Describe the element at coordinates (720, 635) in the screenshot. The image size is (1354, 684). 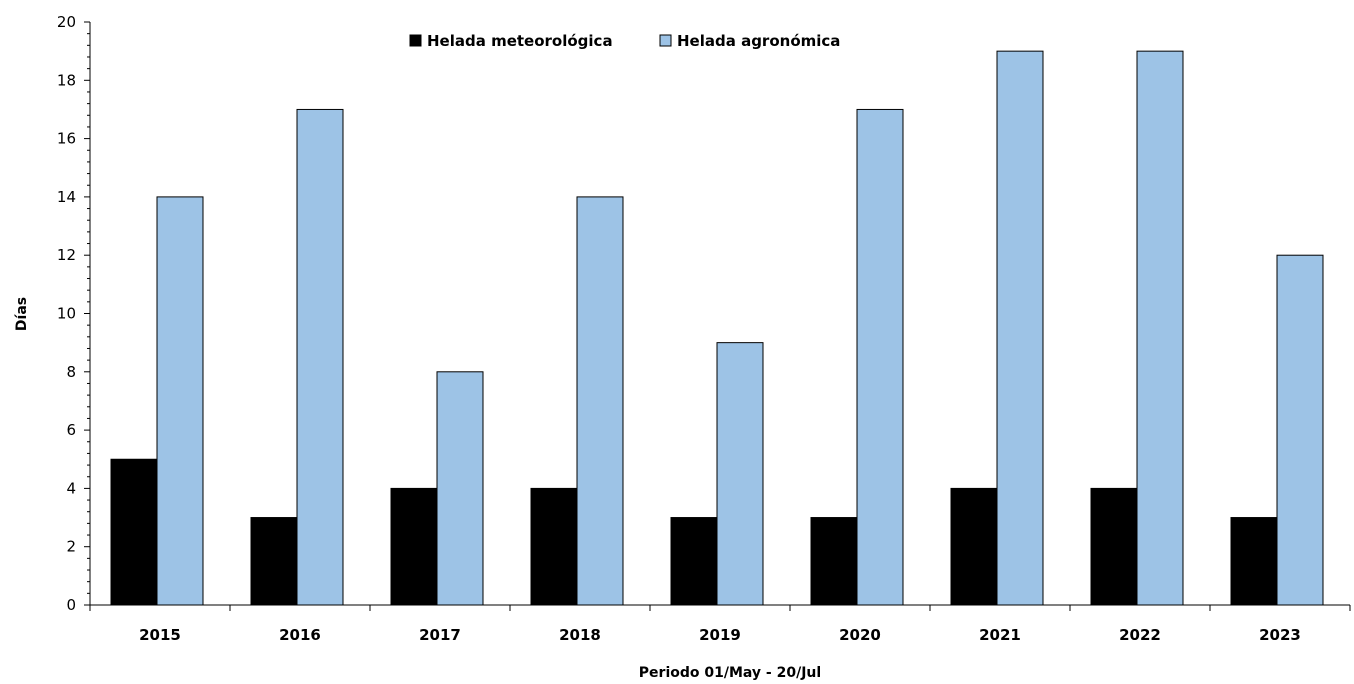
I see `x-tick-label: 2019` at that location.